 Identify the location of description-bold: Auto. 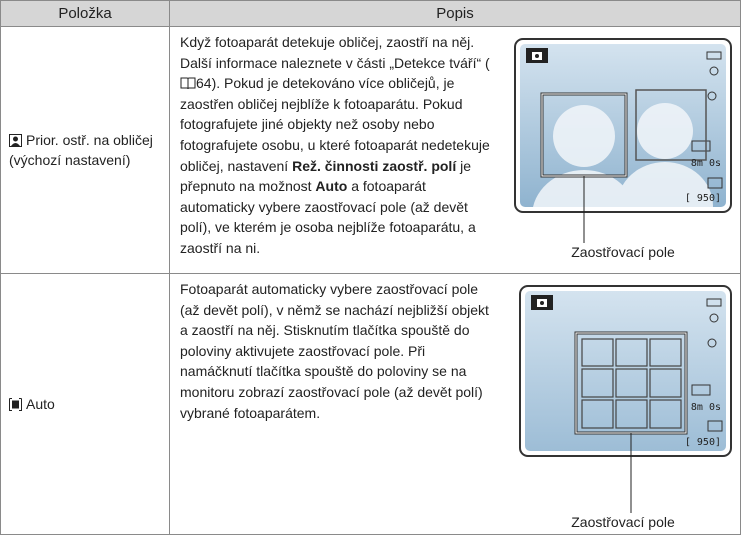
(331, 186).